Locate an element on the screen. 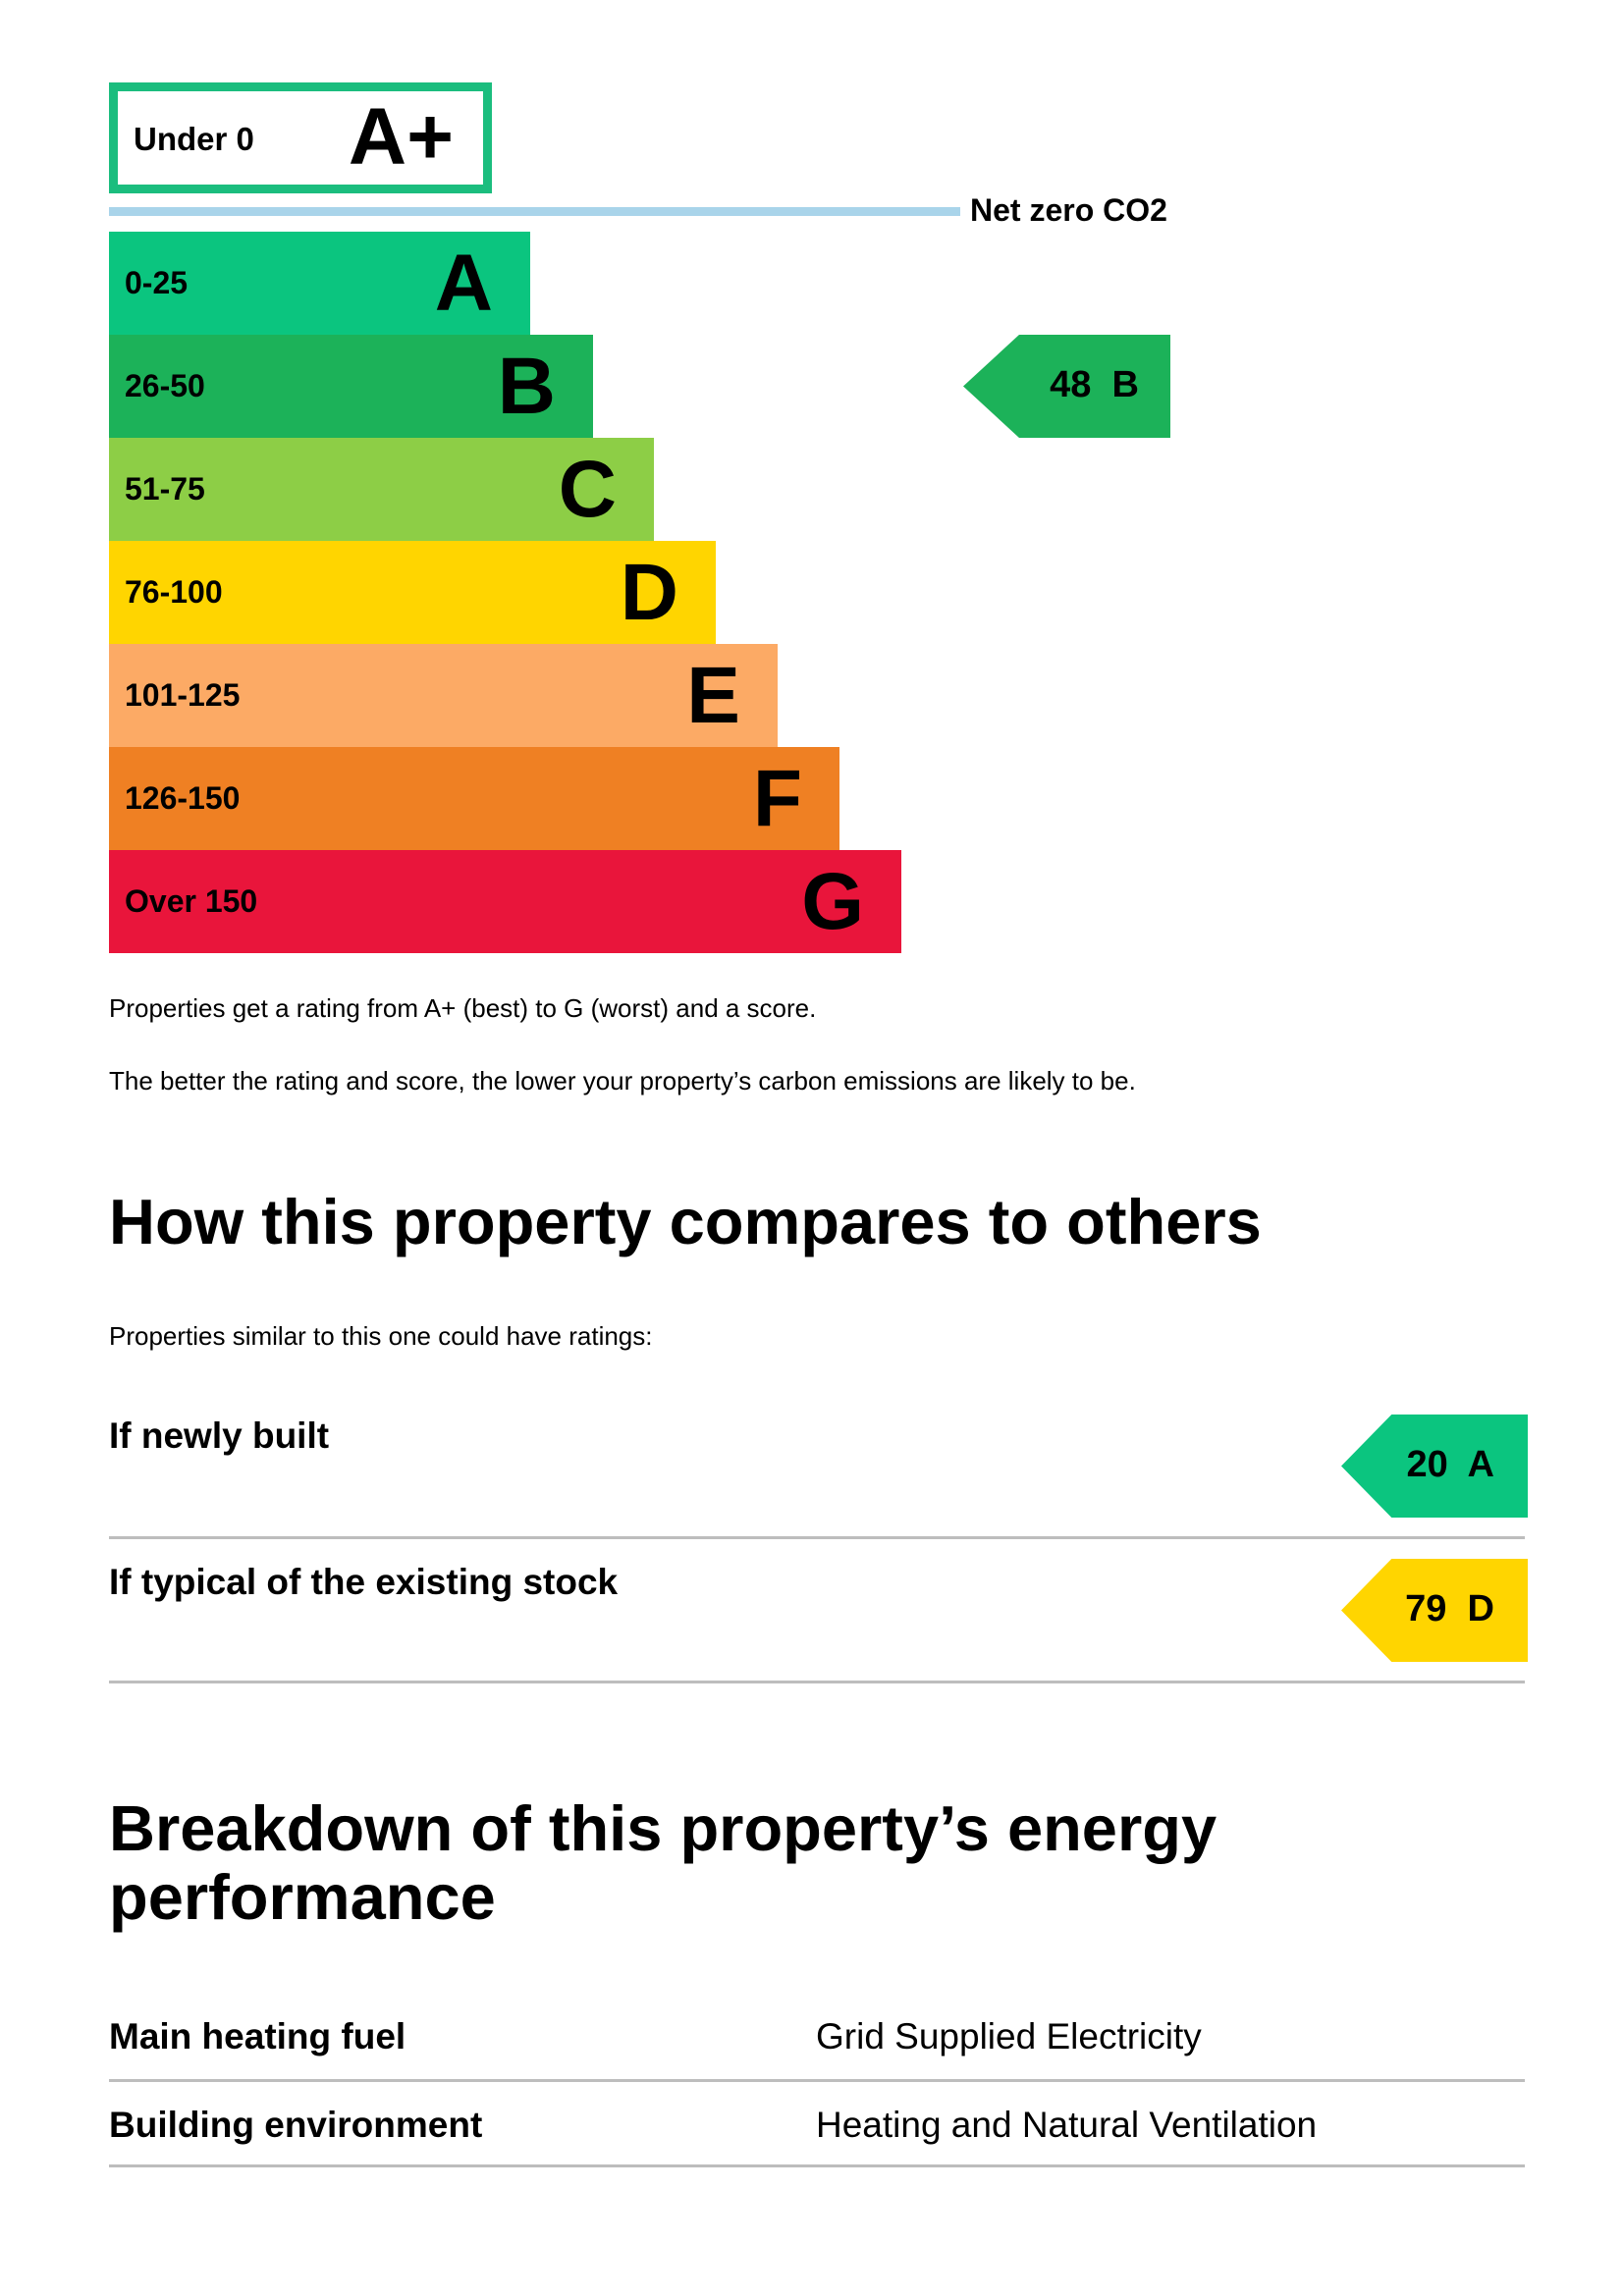  breakdown-label-building-environment: Building environment is located at coordinates (296, 2125).